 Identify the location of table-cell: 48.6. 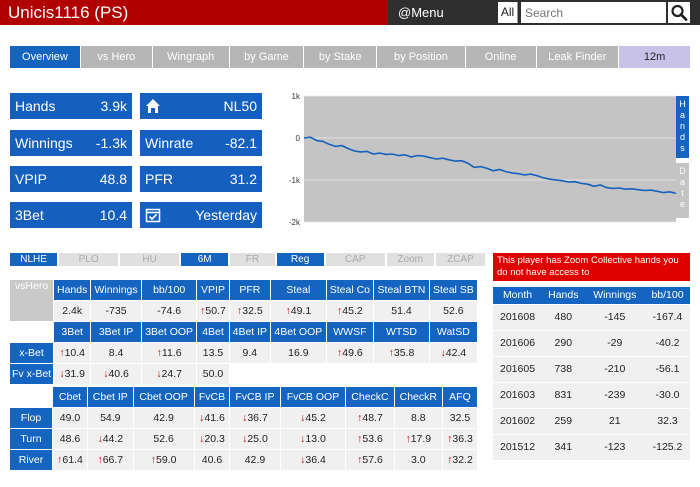
(70, 439).